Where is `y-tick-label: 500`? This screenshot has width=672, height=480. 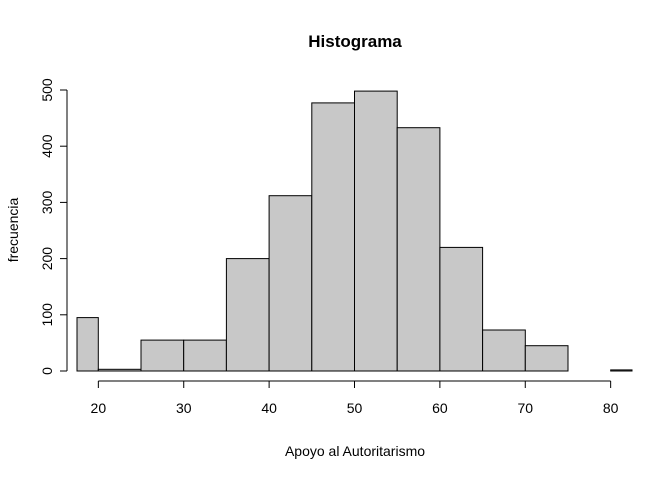 y-tick-label: 500 is located at coordinates (47, 90).